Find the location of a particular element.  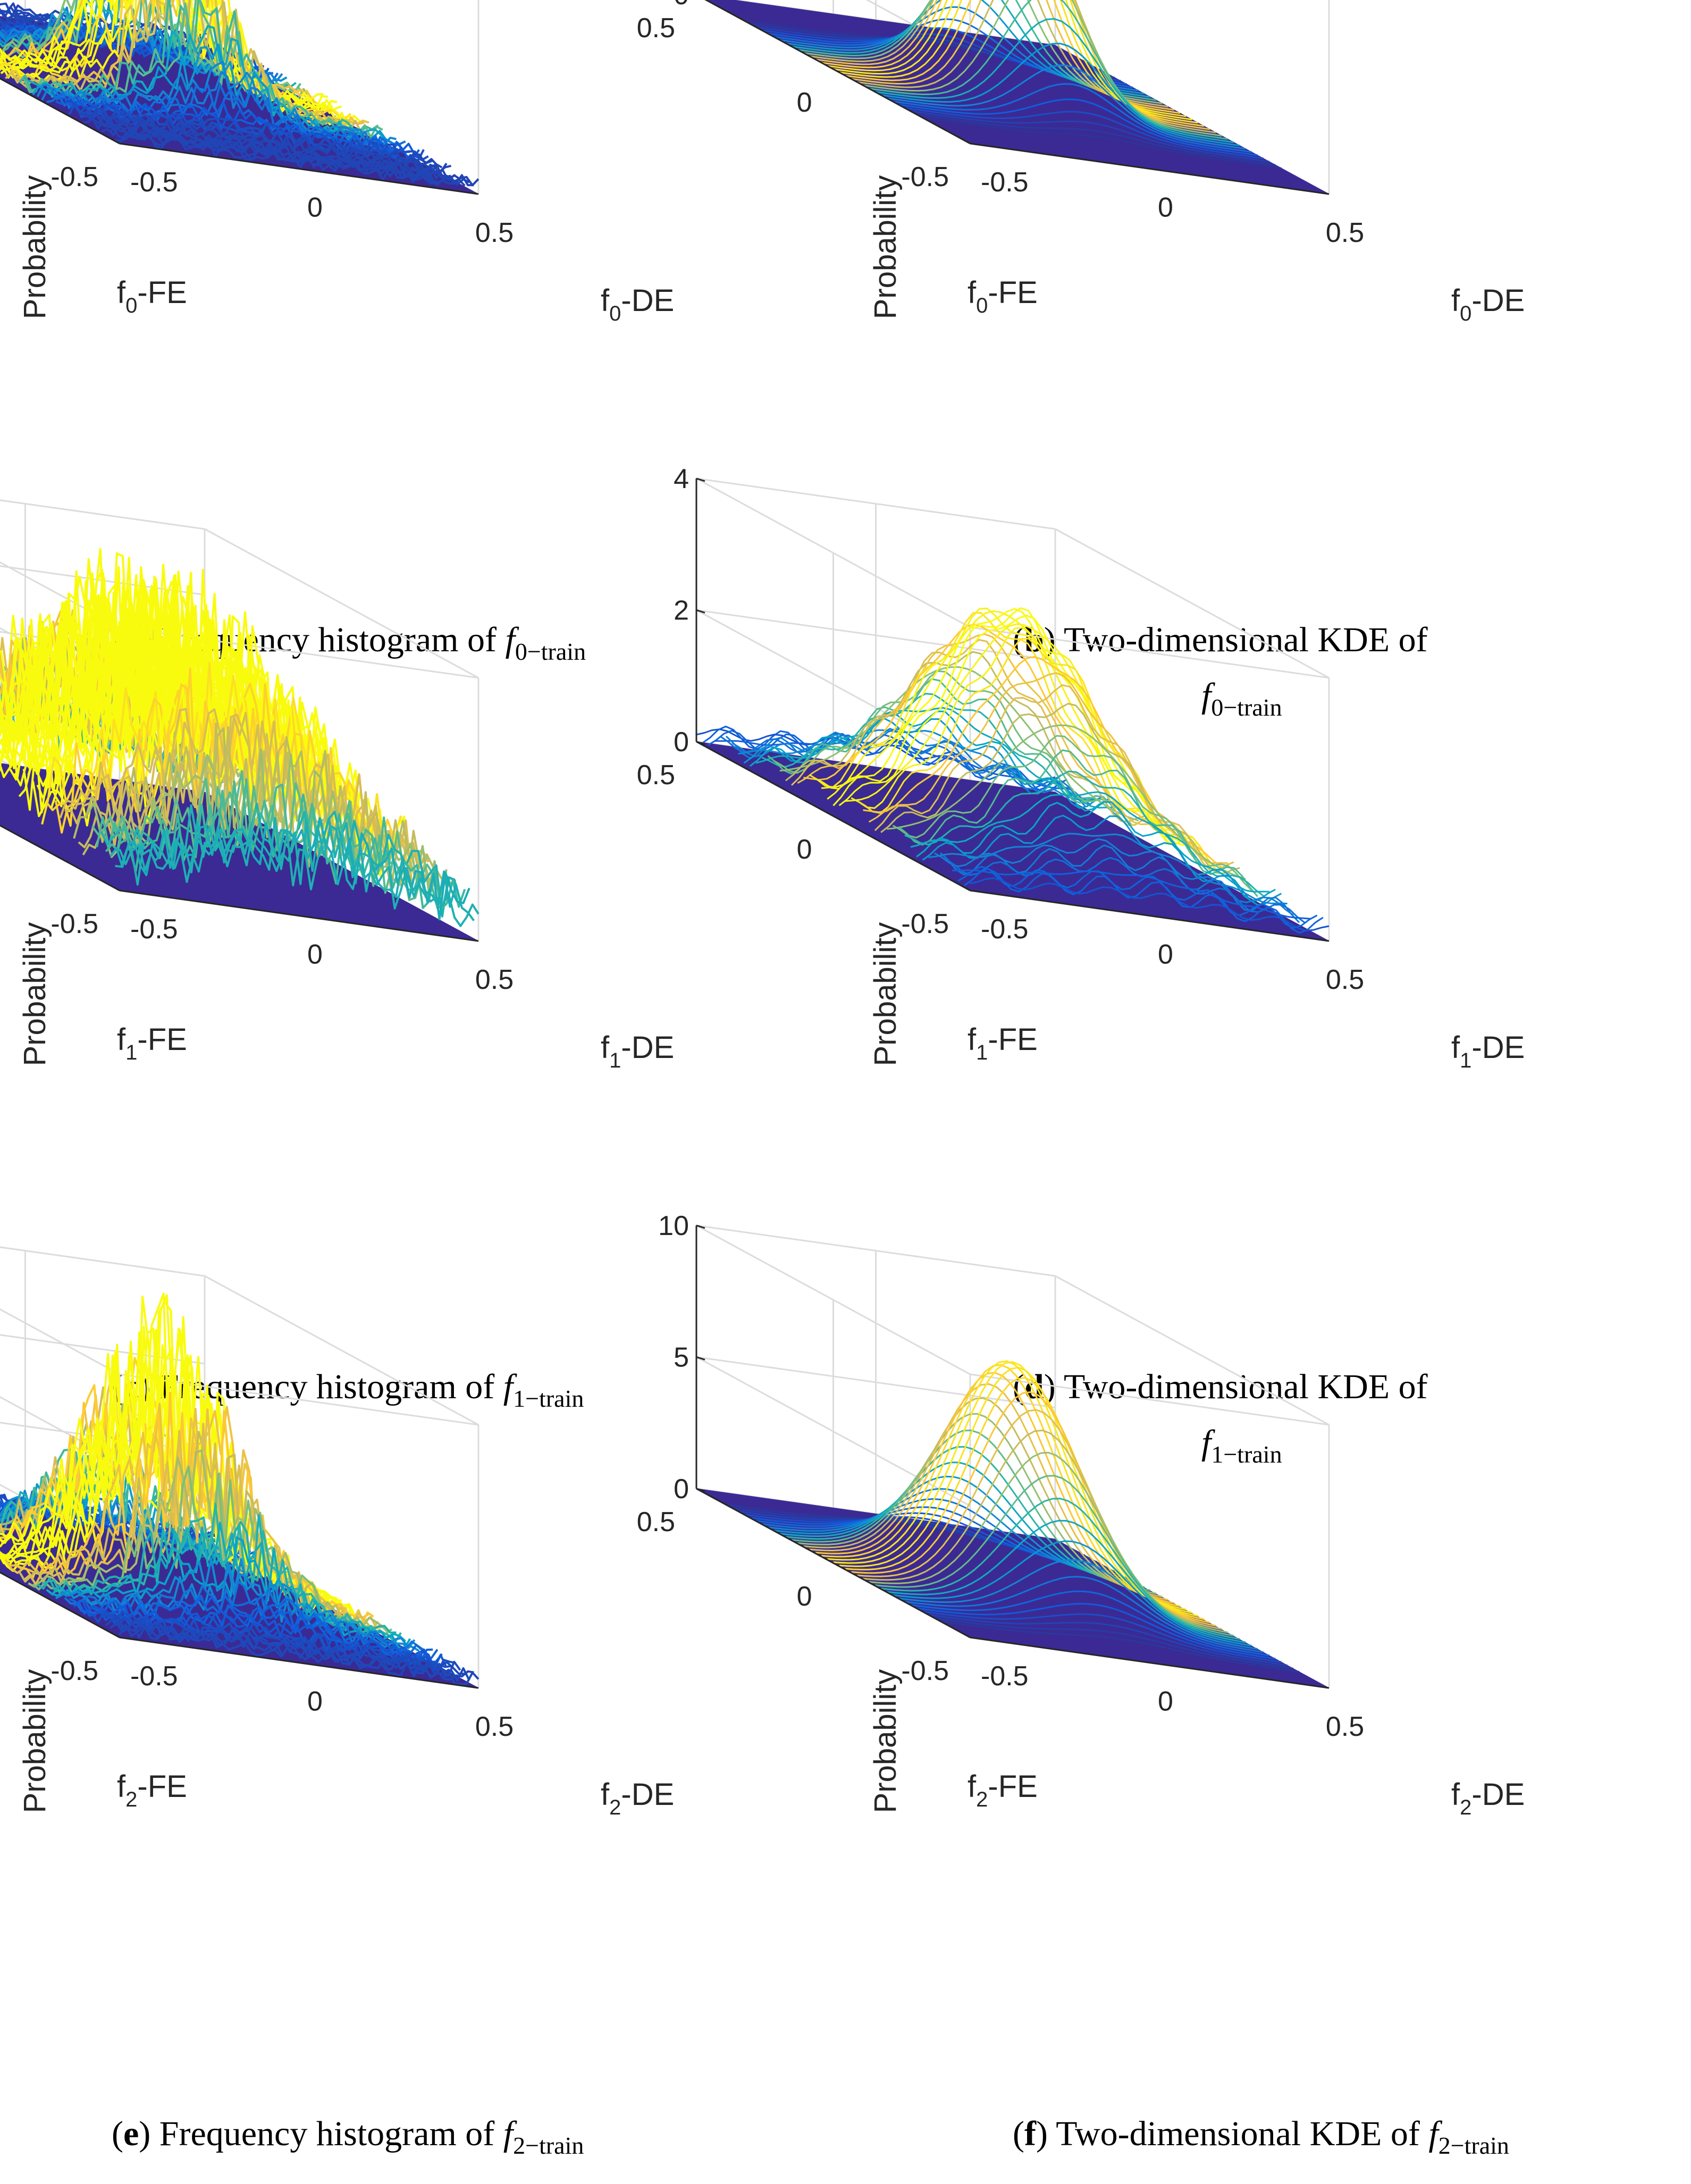

x-axis-label-sub: 0 is located at coordinates (1466, 313).